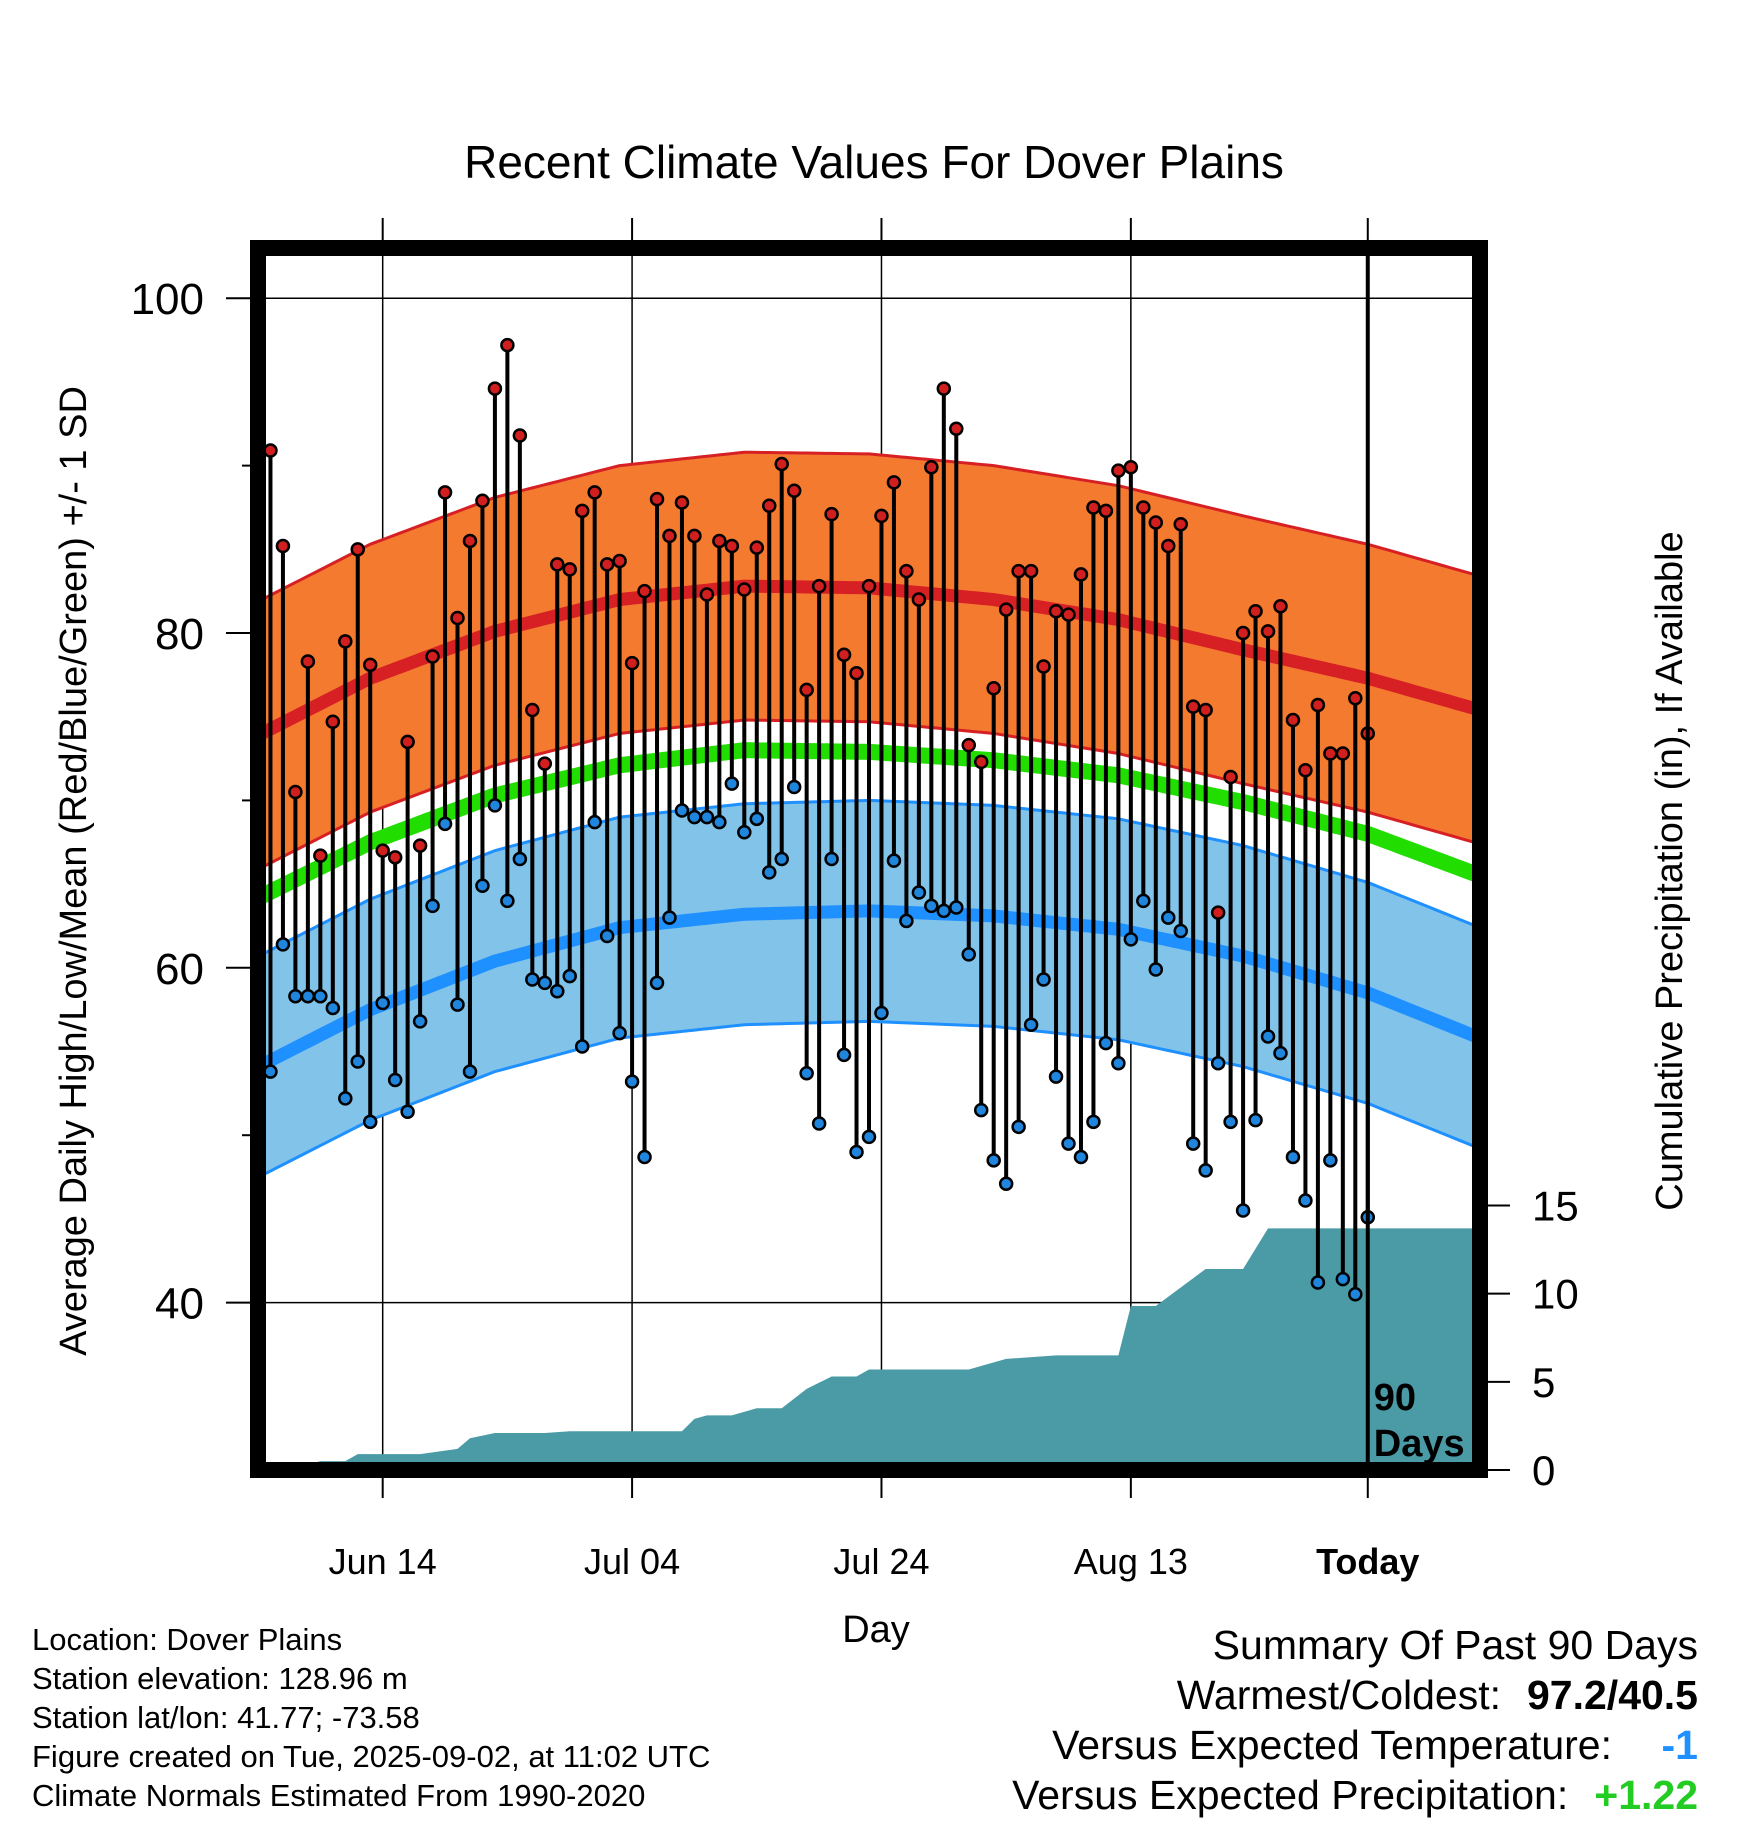 The height and width of the screenshot is (1828, 1748). I want to click on precipitation-area, so click(869, 1349).